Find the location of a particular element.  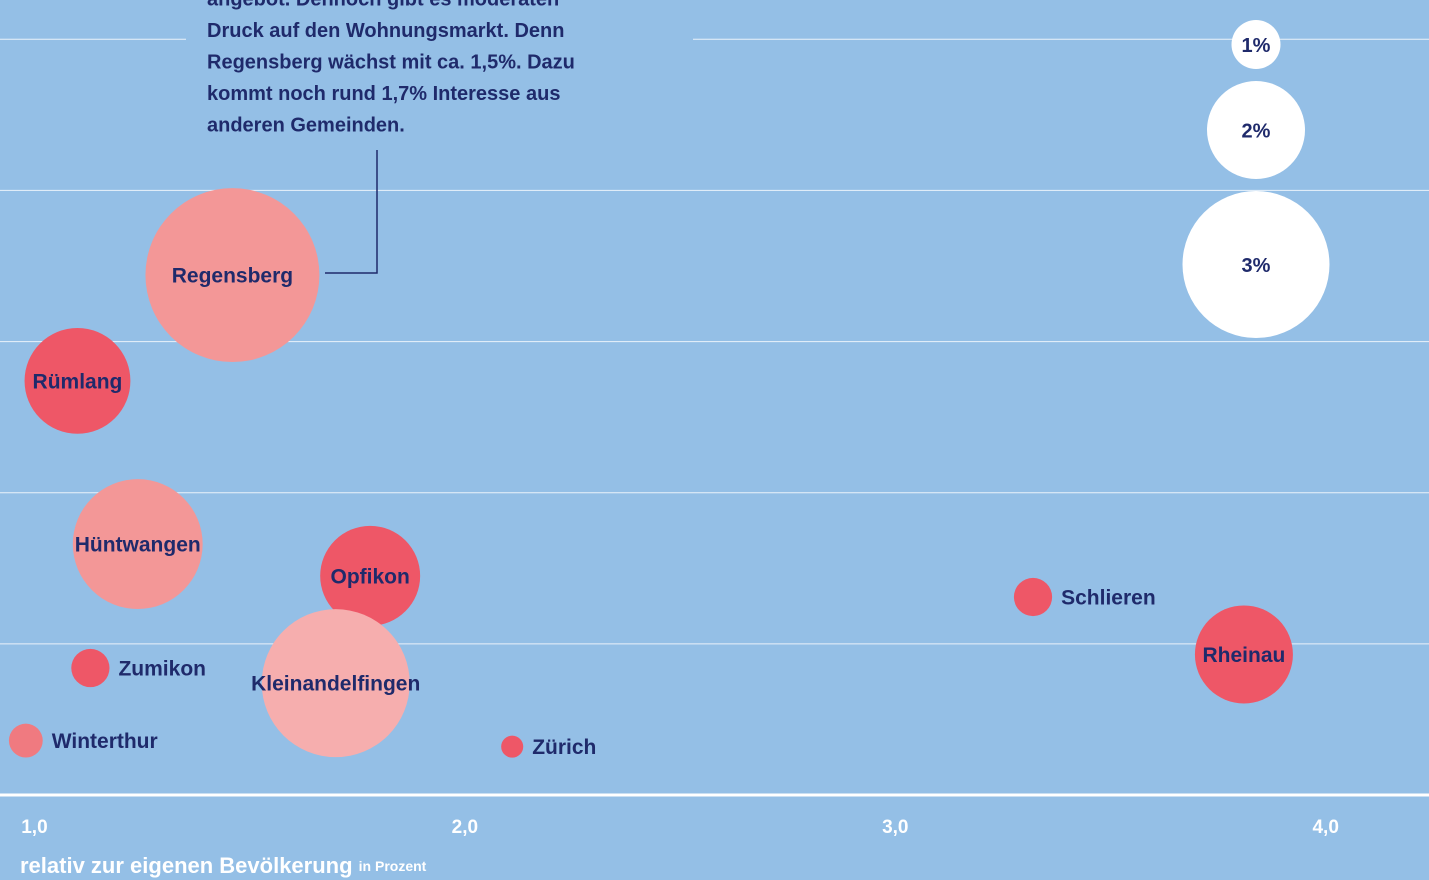

annotation-line: kommt noch rund 1,7% Interesse aus is located at coordinates (383, 94).